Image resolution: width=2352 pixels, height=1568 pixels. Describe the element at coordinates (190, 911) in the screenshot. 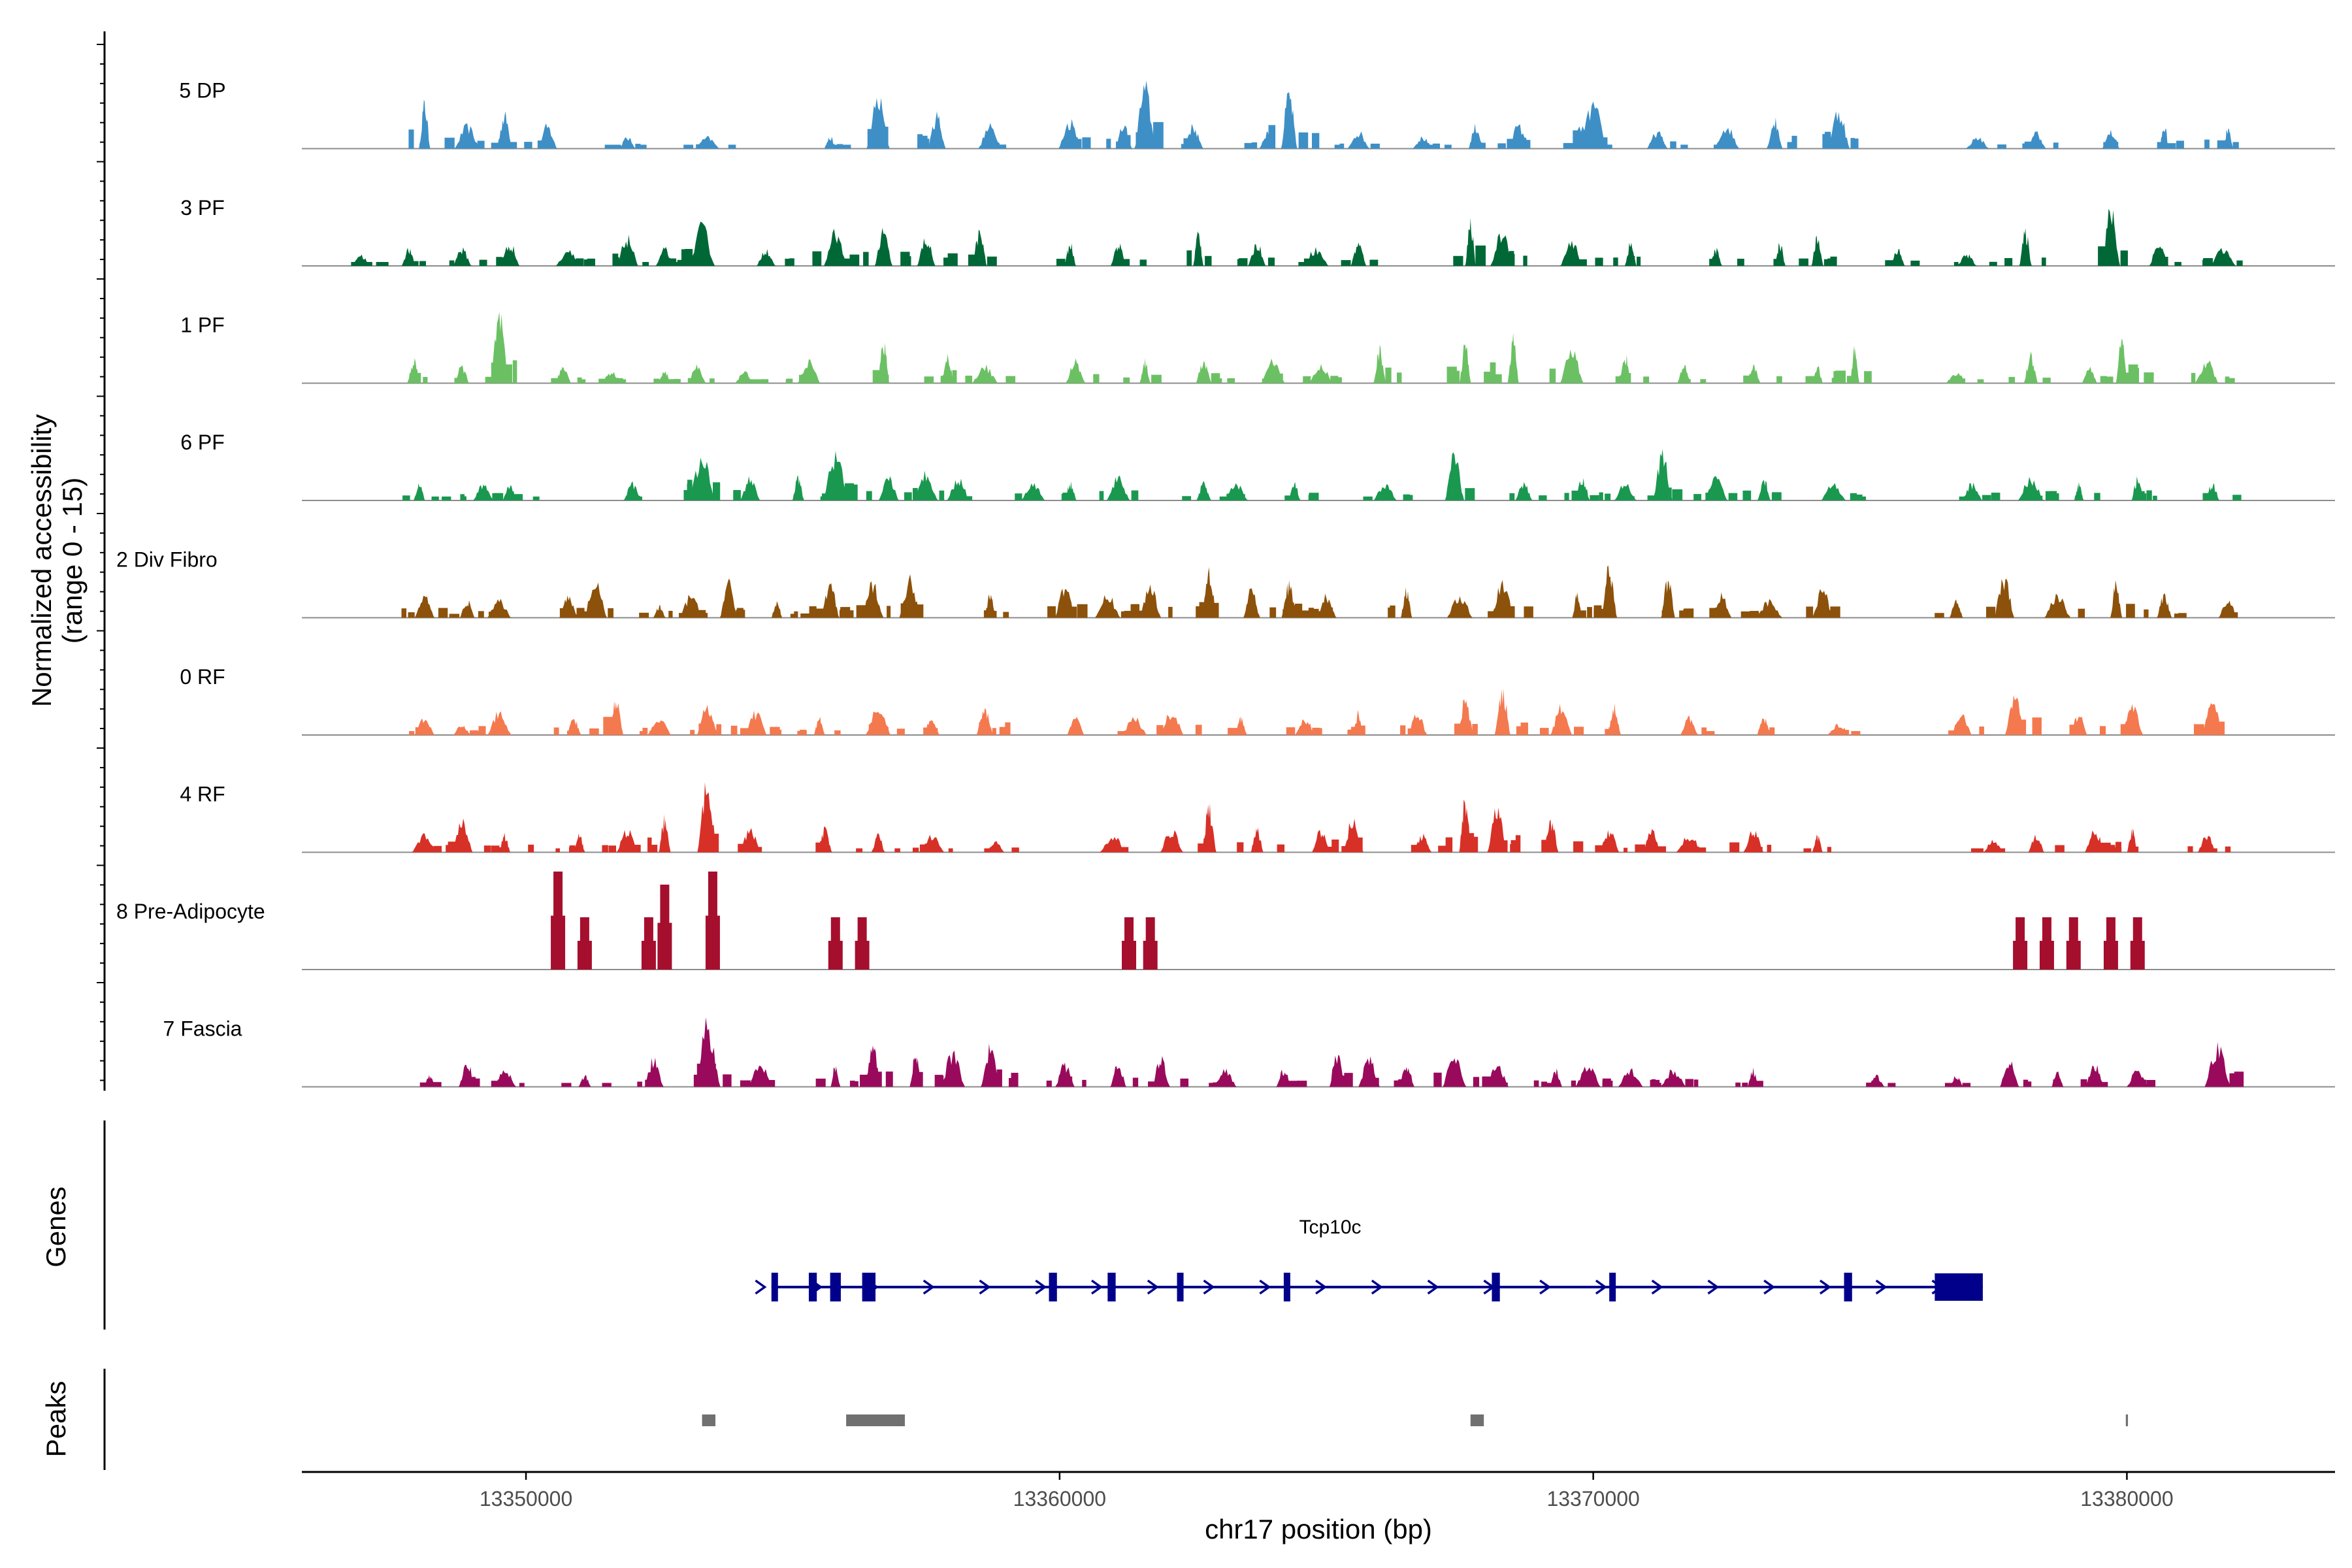

I see `track-label: 8 Pre-Adipocyte` at that location.